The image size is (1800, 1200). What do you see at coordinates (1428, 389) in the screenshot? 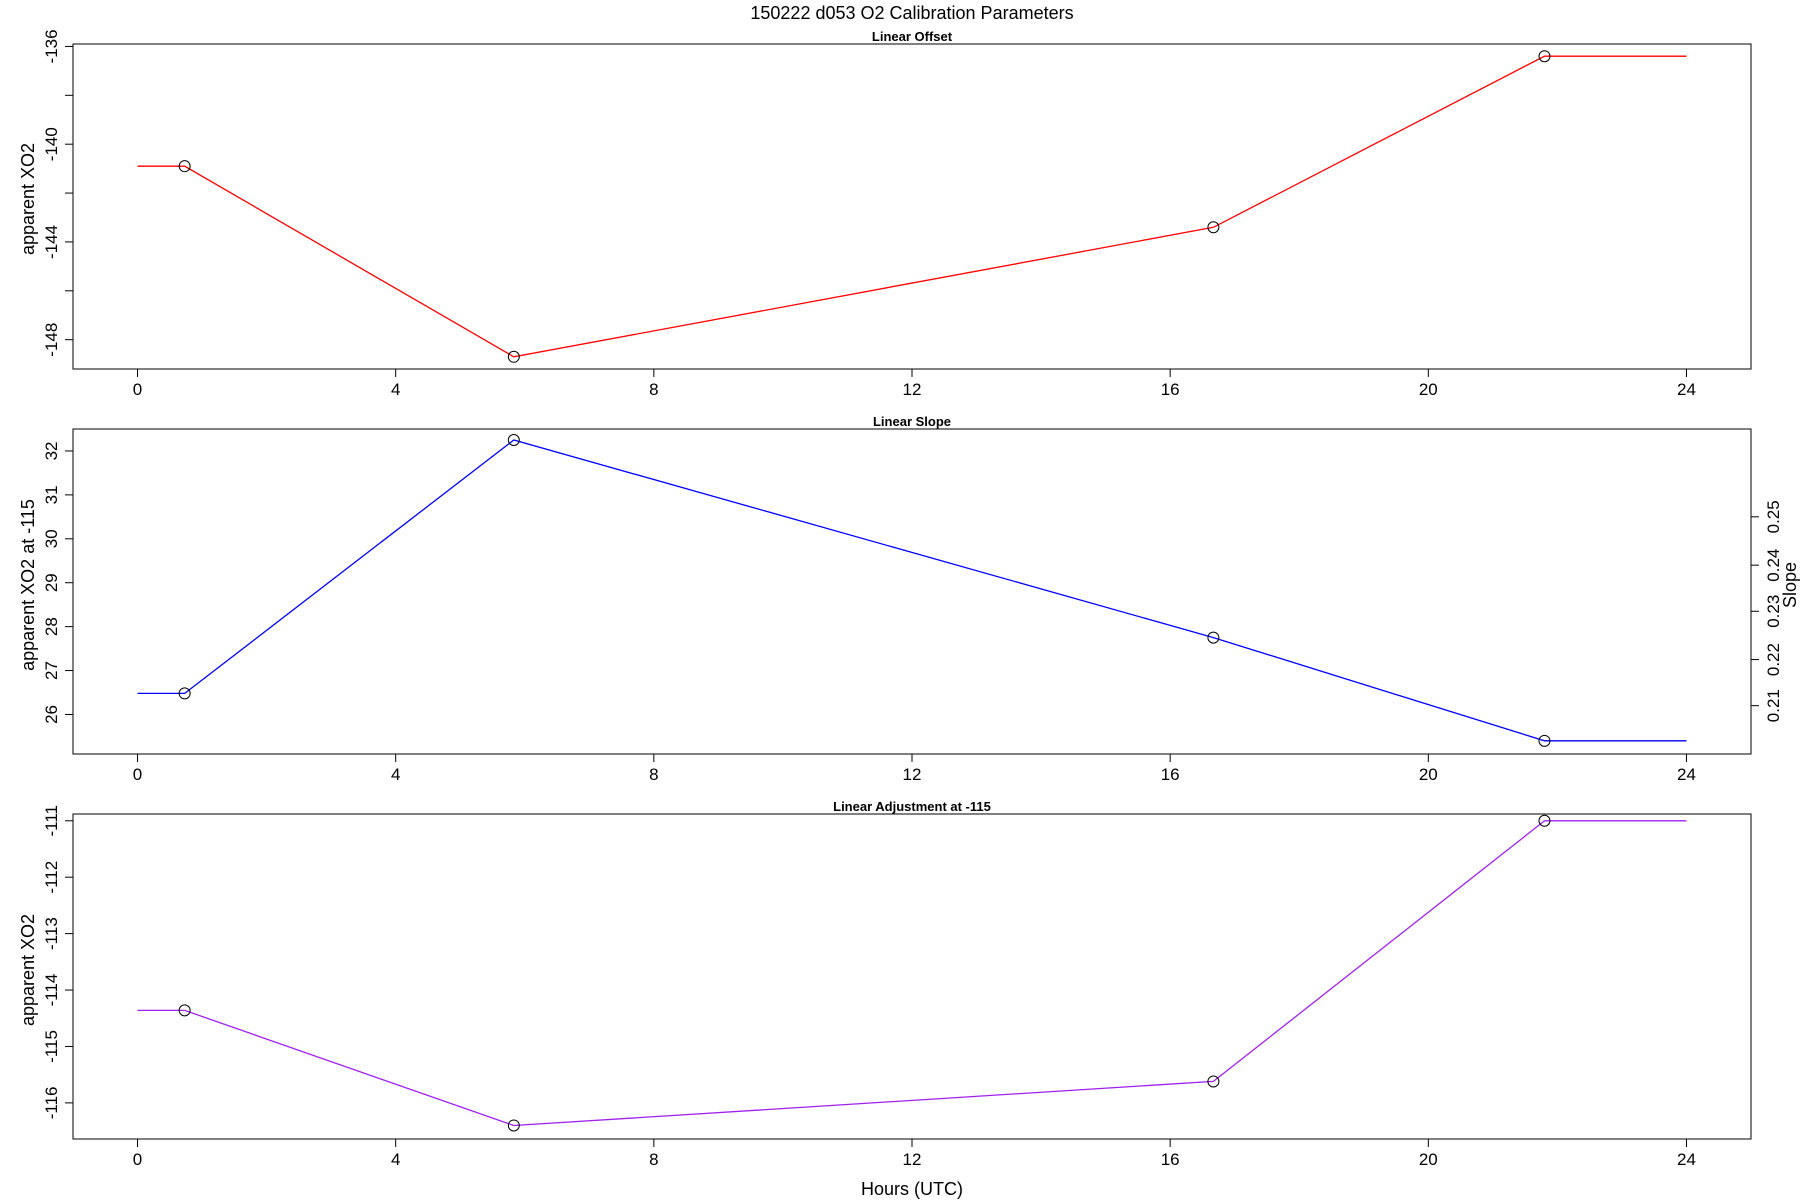
I see `x-tick-label-linear-offset: 20` at bounding box center [1428, 389].